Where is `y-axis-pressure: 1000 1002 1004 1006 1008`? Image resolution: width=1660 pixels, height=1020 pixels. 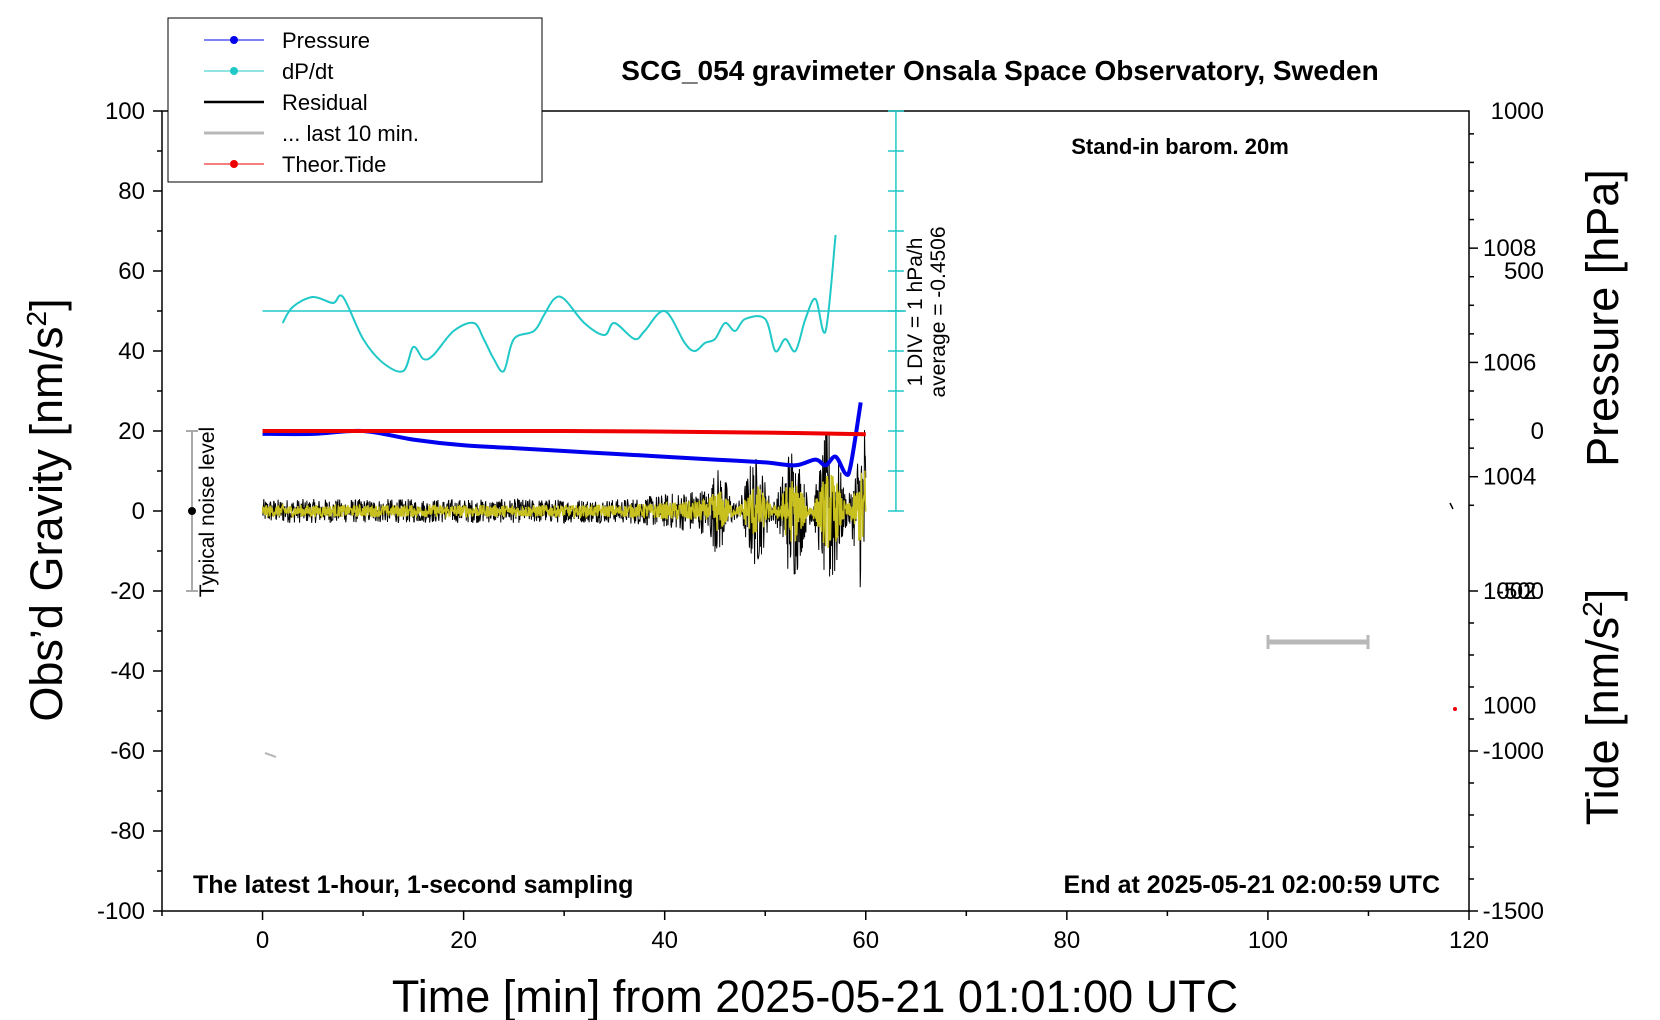
y-axis-pressure: 1000 1002 1004 1006 1008 is located at coordinates (1502, 426).